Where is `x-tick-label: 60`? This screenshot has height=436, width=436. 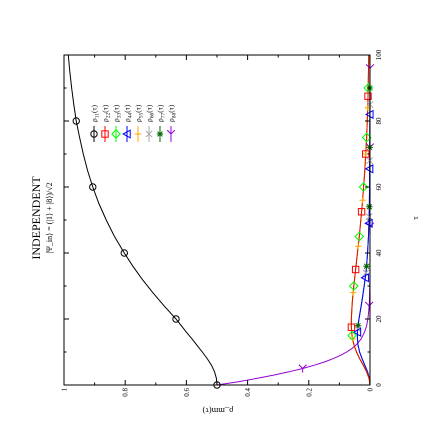
x-tick-label: 60 is located at coordinates (379, 187).